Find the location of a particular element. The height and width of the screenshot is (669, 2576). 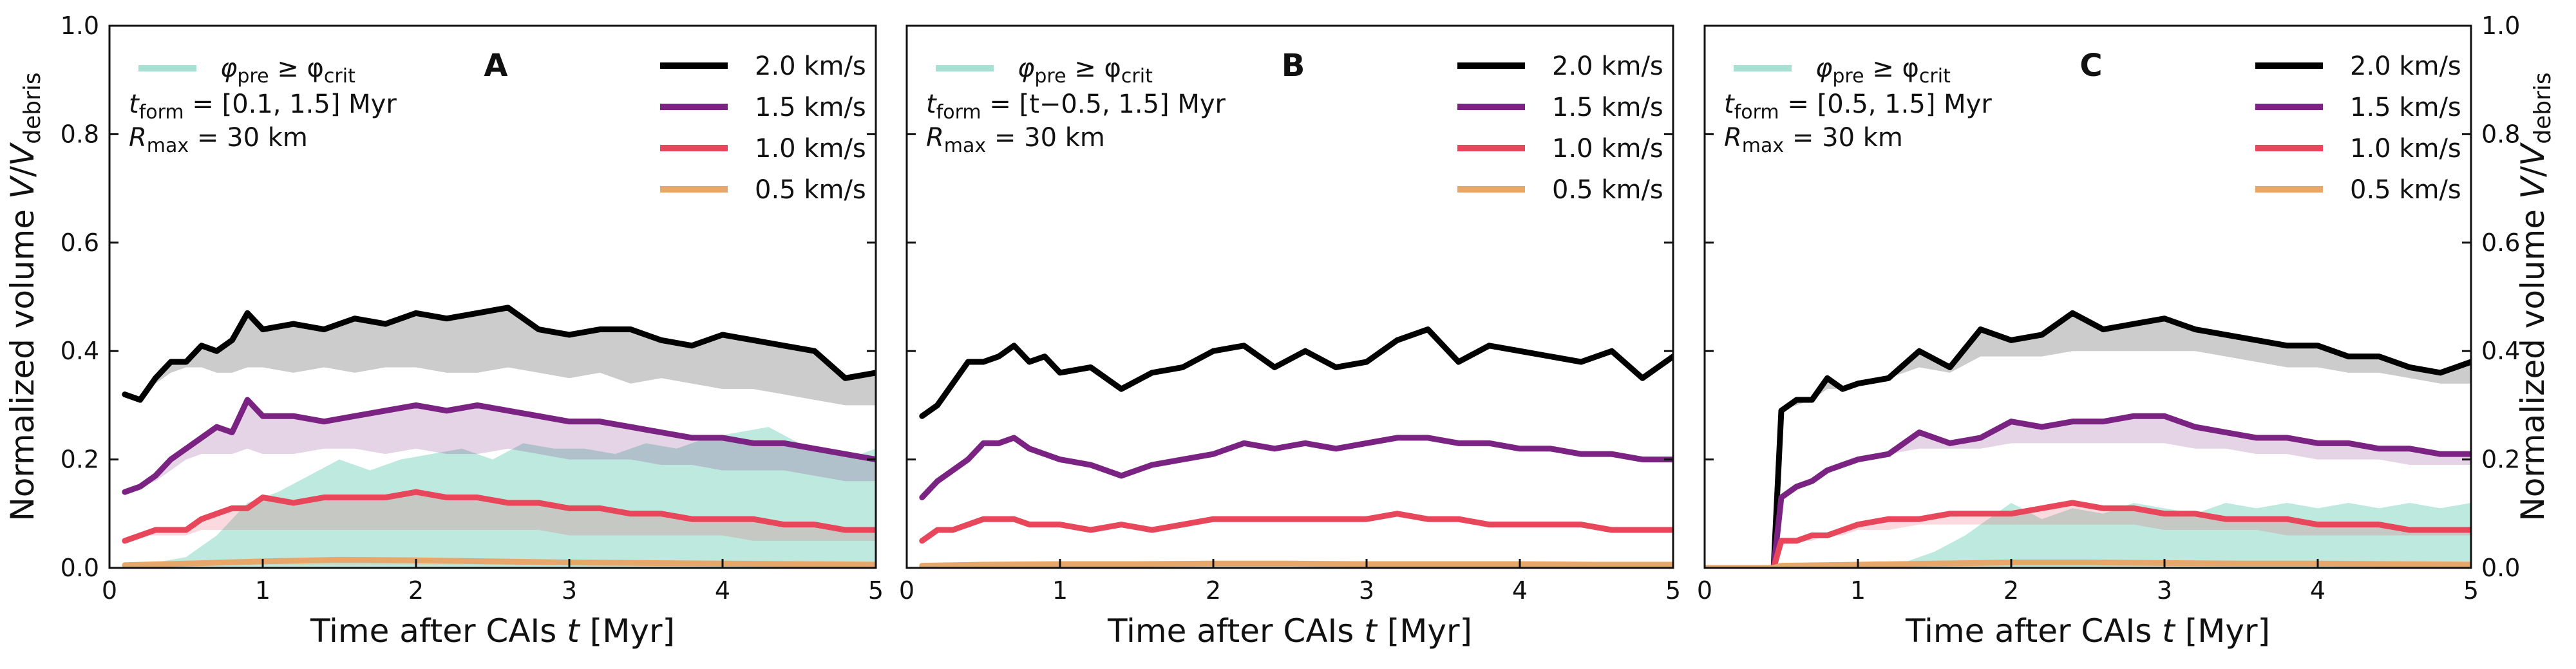

annotation-tform: tform = [0.5, 1.5] Myr is located at coordinates (1858, 107).